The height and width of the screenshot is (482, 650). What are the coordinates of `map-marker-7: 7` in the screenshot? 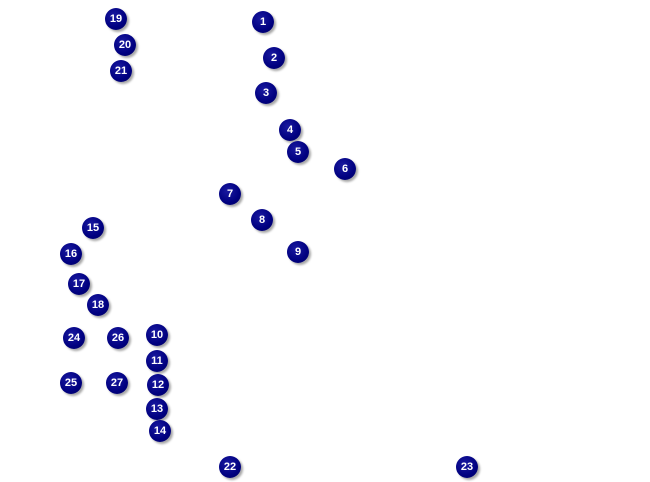 It's located at (230, 194).